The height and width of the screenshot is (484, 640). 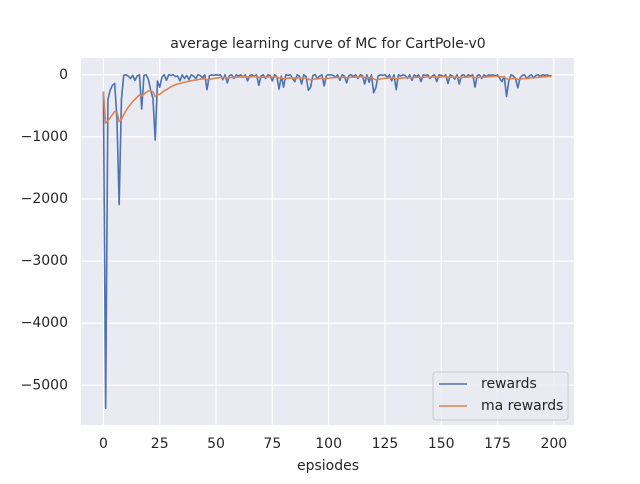 What do you see at coordinates (44, 261) in the screenshot?
I see `y-tick-label: −3000` at bounding box center [44, 261].